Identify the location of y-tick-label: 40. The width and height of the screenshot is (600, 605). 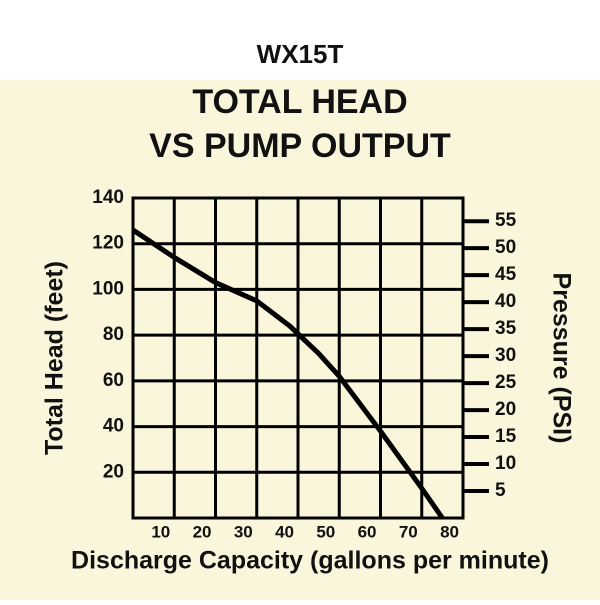
(113, 426).